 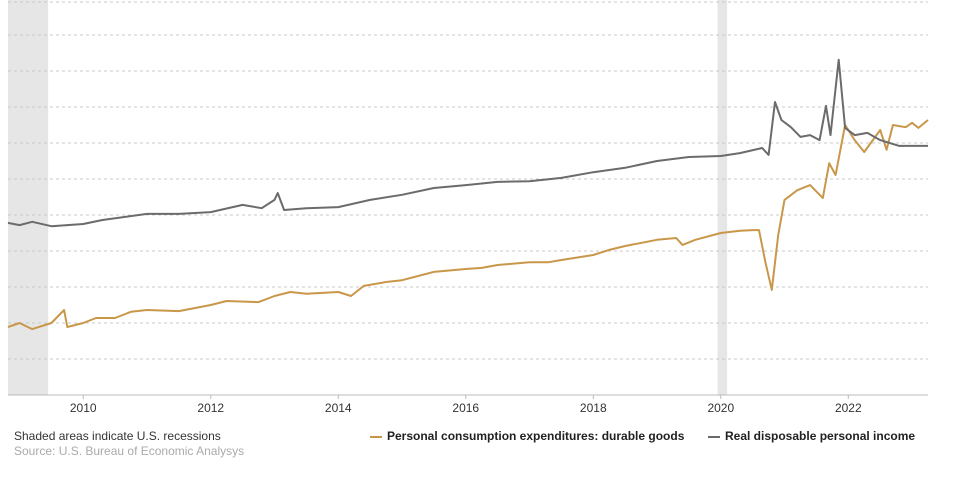 I want to click on x-tick-label: 2022, so click(x=848, y=408).